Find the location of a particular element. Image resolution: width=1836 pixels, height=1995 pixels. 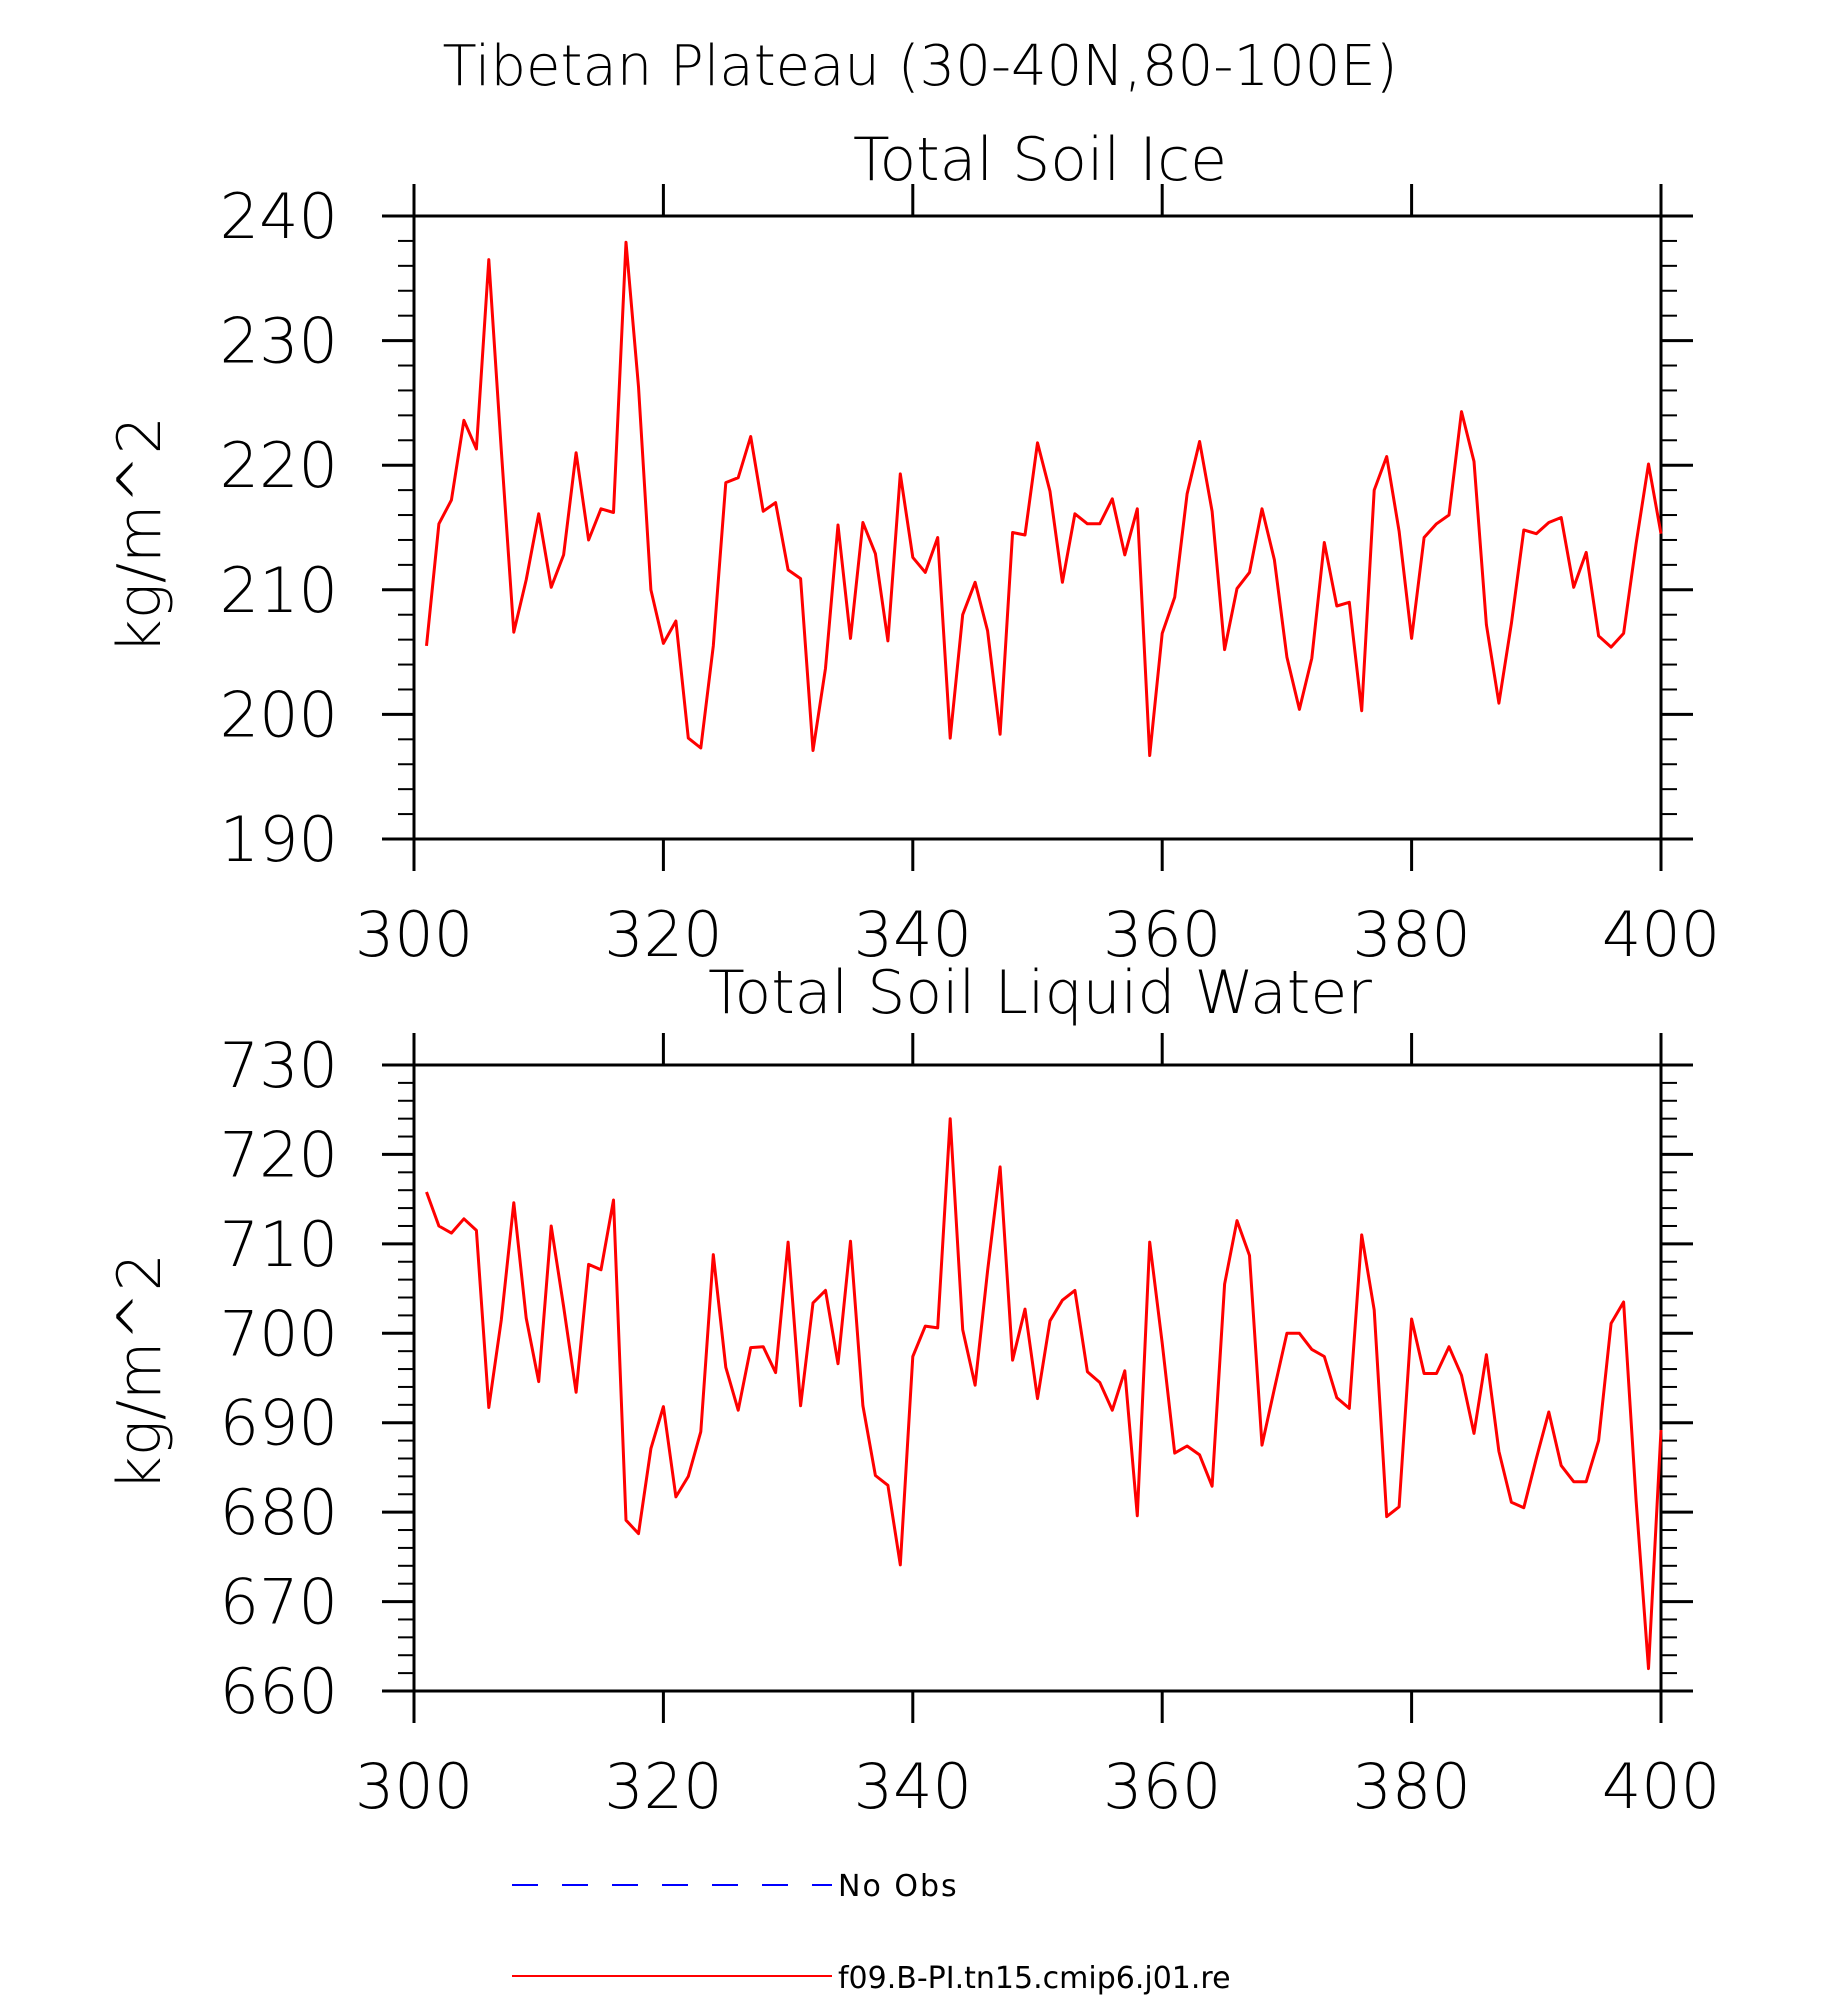

legend: No Obs f09.B-PI.tn15.cmip6.j01.re is located at coordinates (871, 1932).